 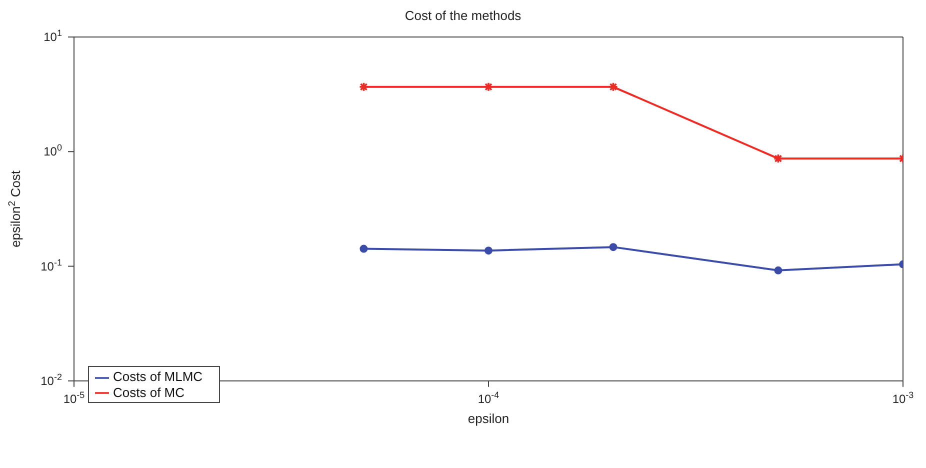 What do you see at coordinates (463, 16) in the screenshot?
I see `chart-title: Cost of the methods` at bounding box center [463, 16].